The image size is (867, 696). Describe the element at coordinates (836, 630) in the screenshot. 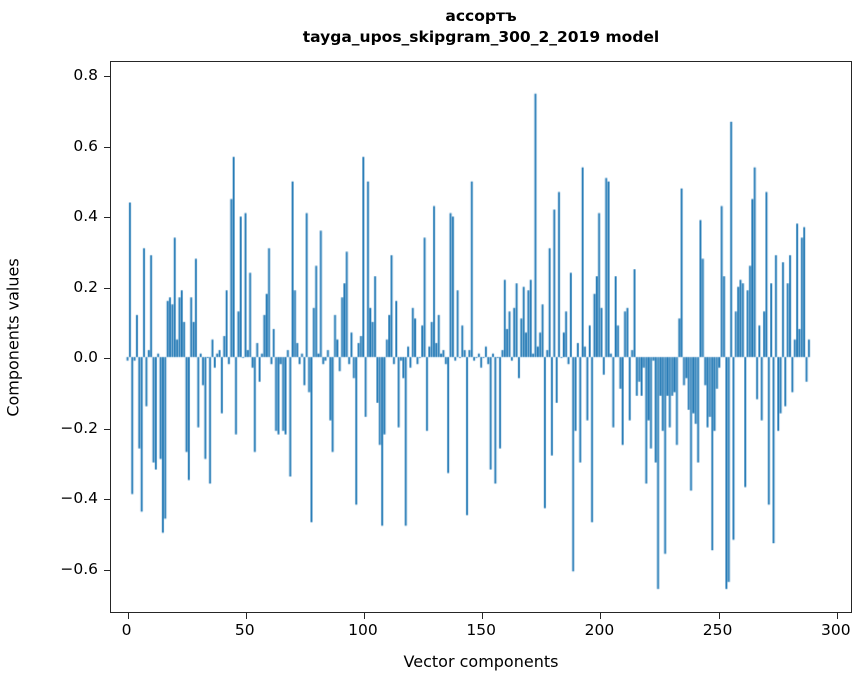

I see `x-tick-label: 300` at that location.